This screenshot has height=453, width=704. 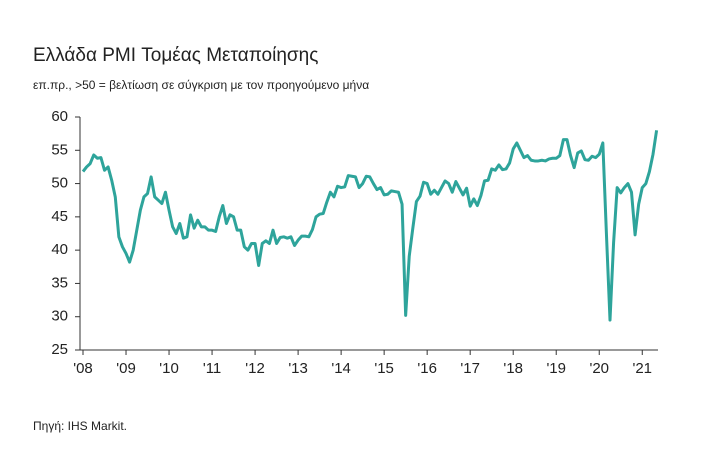 What do you see at coordinates (59, 249) in the screenshot?
I see `y-tick-label: 40` at bounding box center [59, 249].